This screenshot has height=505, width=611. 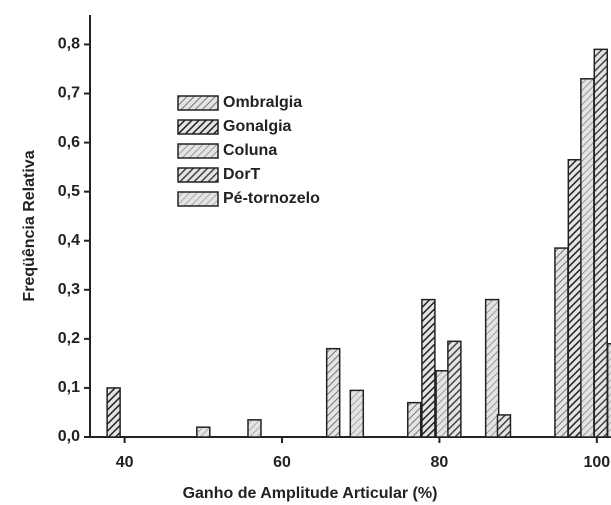 What do you see at coordinates (69, 240) in the screenshot?
I see `y-tick-label: 0,4` at bounding box center [69, 240].